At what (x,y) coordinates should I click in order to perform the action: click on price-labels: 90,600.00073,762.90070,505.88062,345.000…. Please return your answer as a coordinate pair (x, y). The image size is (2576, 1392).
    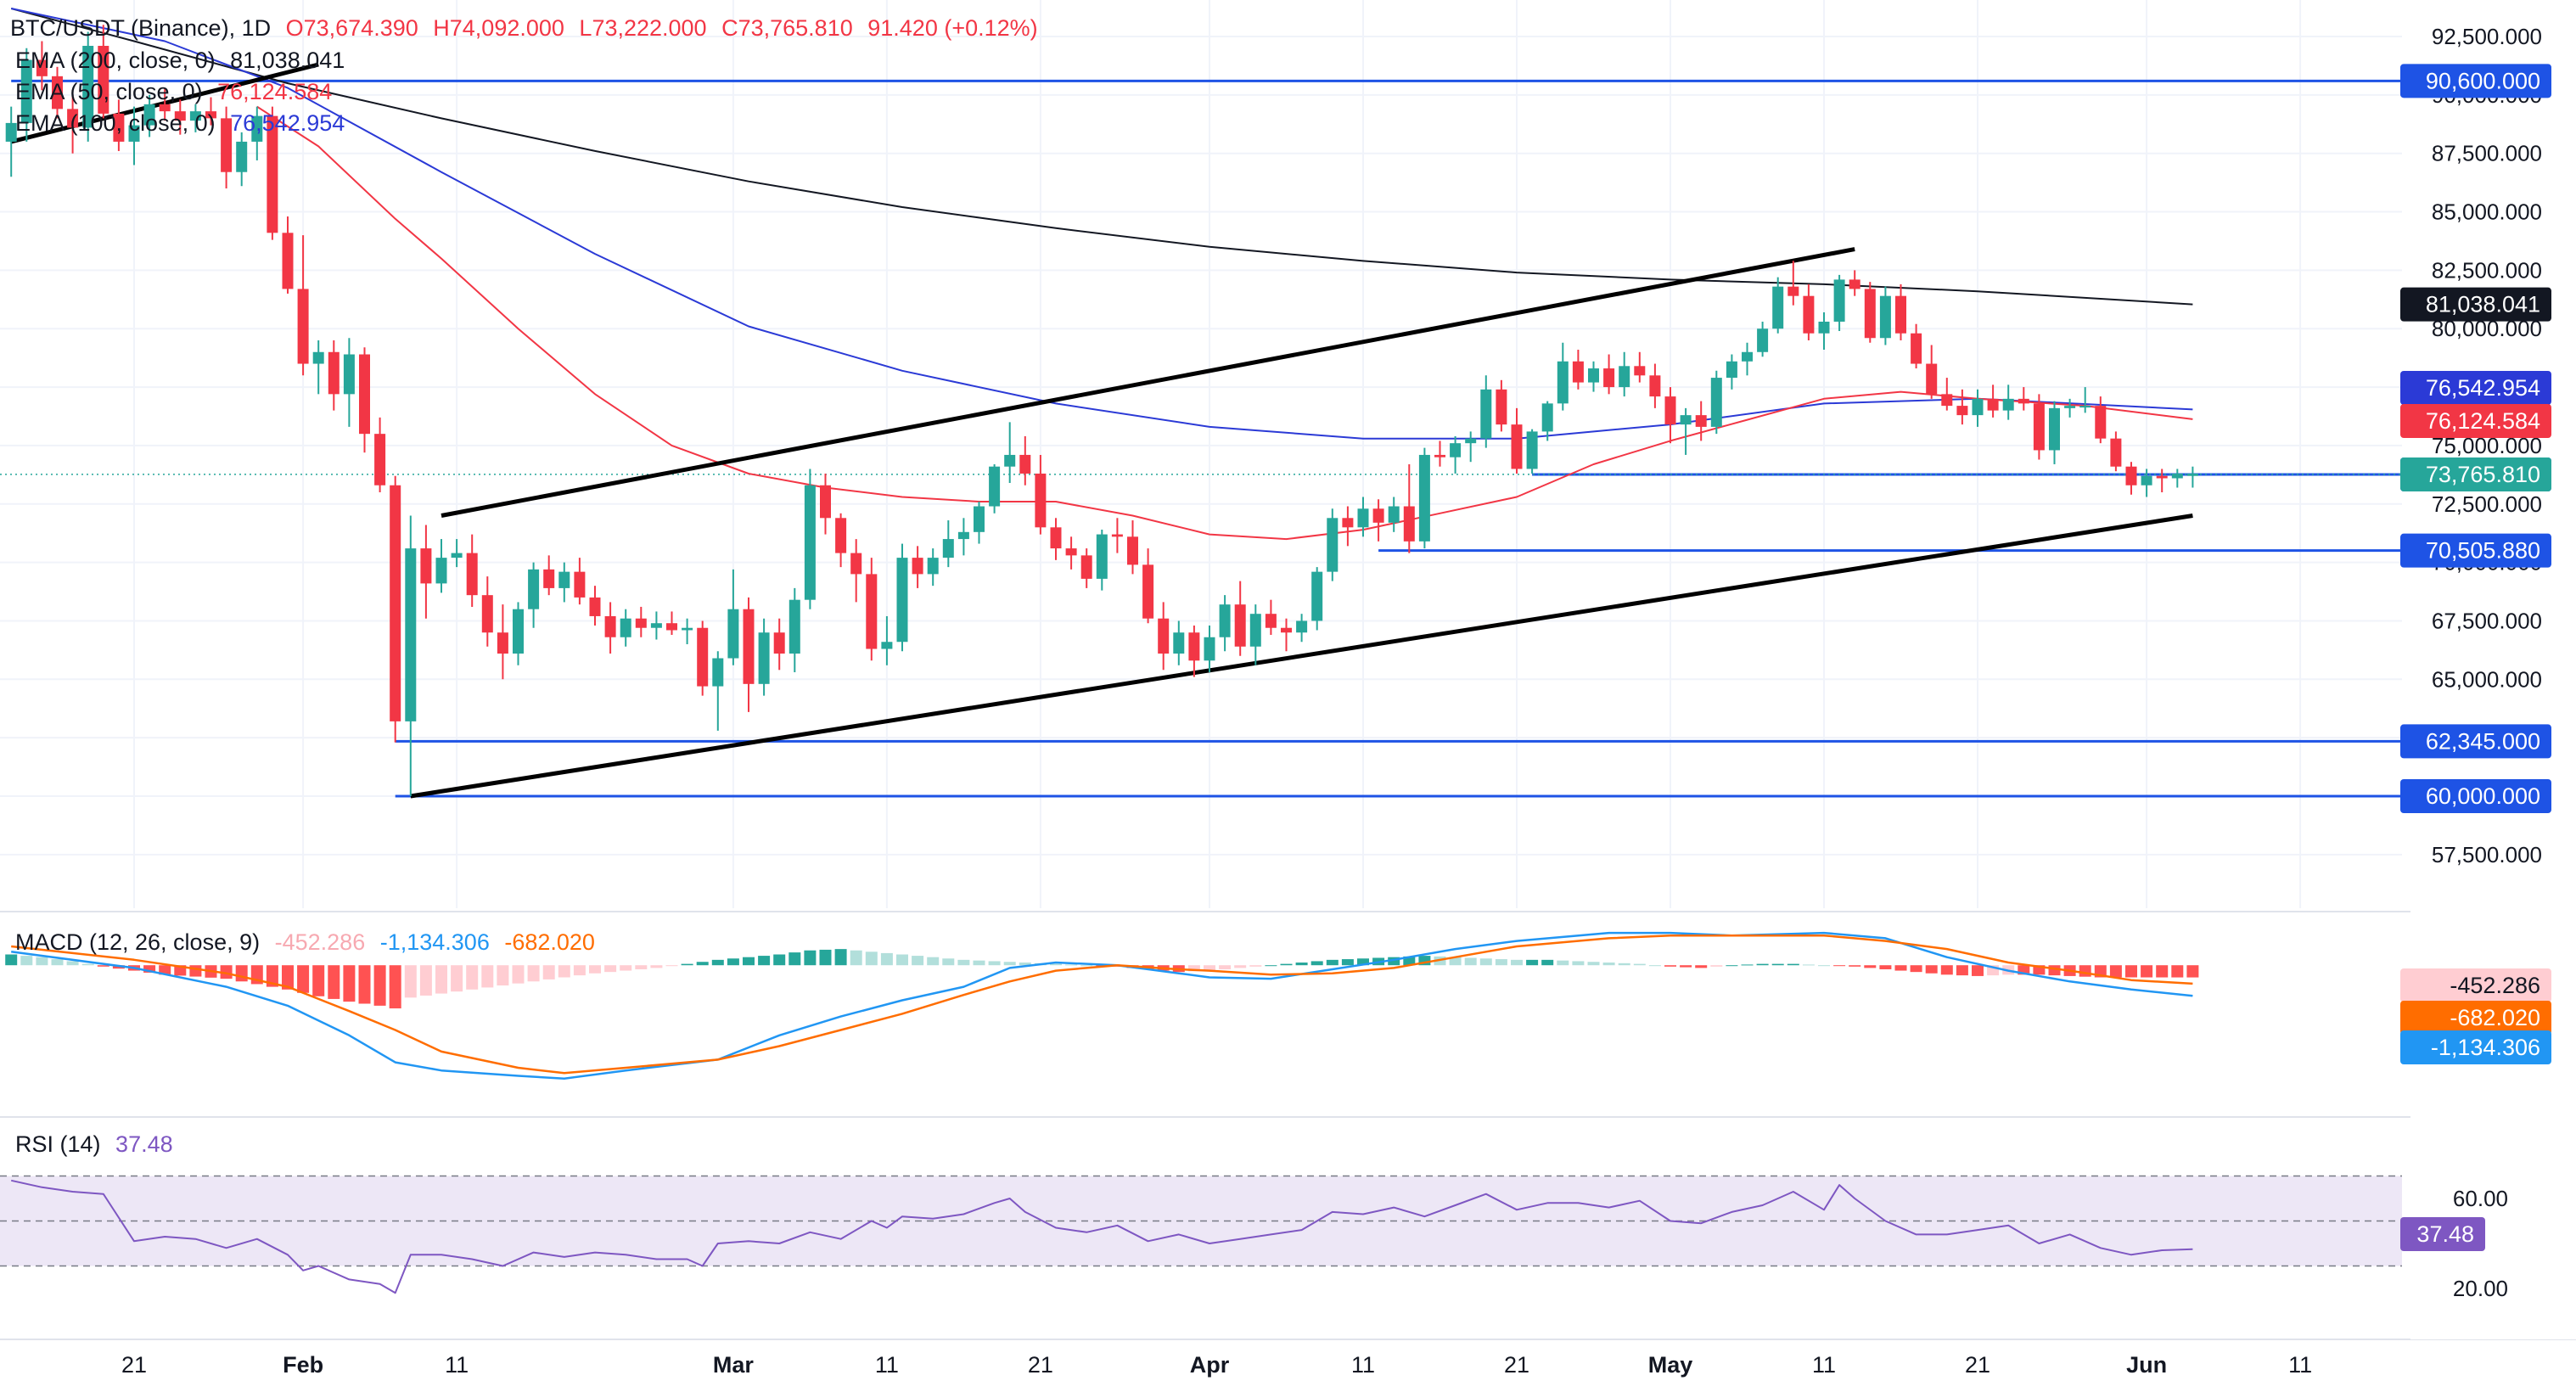
    Looking at the image, I should click on (2475, 657).